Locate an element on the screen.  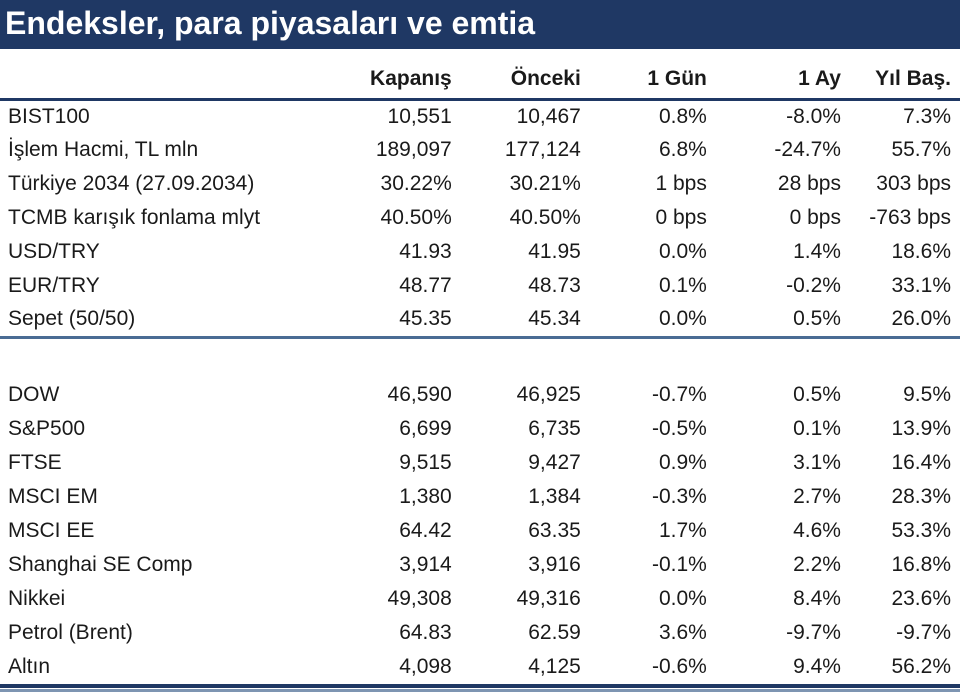
cell-value: 41.93 is located at coordinates (425, 251).